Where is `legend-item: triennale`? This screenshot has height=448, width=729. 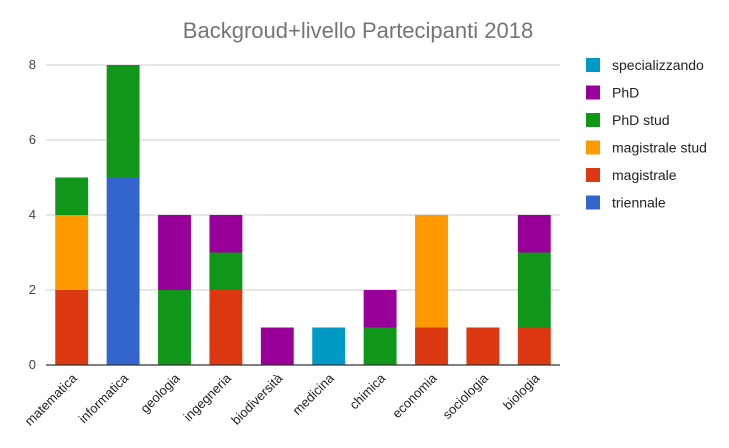
legend-item: triennale is located at coordinates (626, 203).